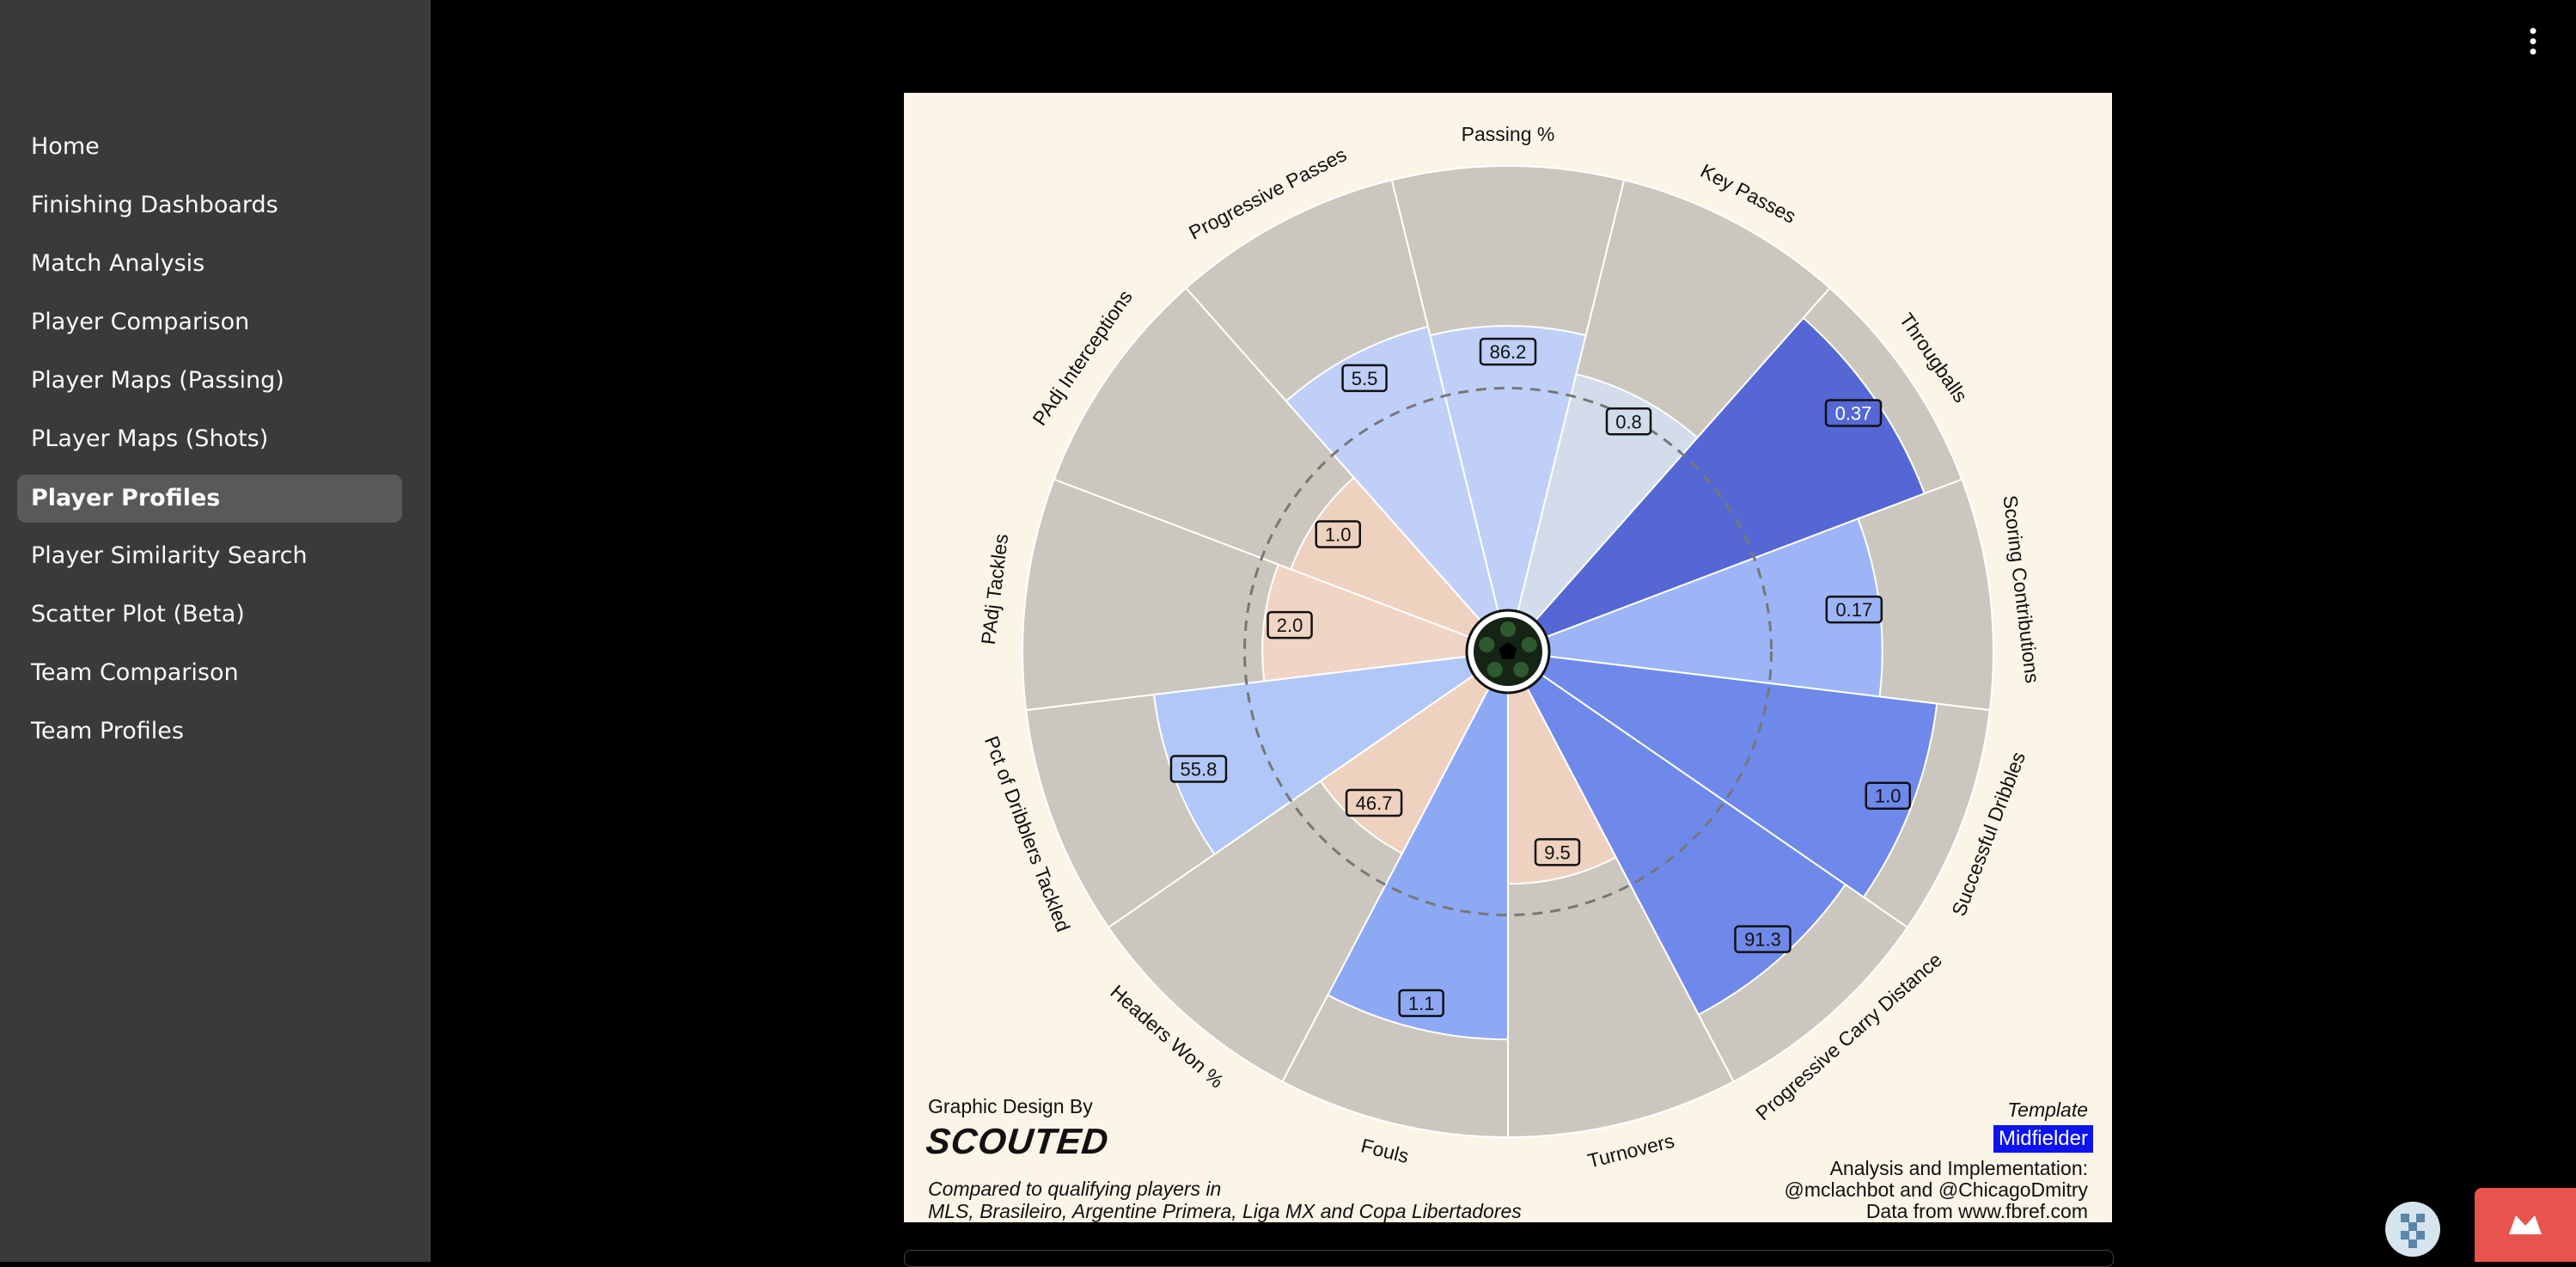  What do you see at coordinates (995, 589) in the screenshot?
I see `metric-label-padj-tackles: PAdj Tackles` at bounding box center [995, 589].